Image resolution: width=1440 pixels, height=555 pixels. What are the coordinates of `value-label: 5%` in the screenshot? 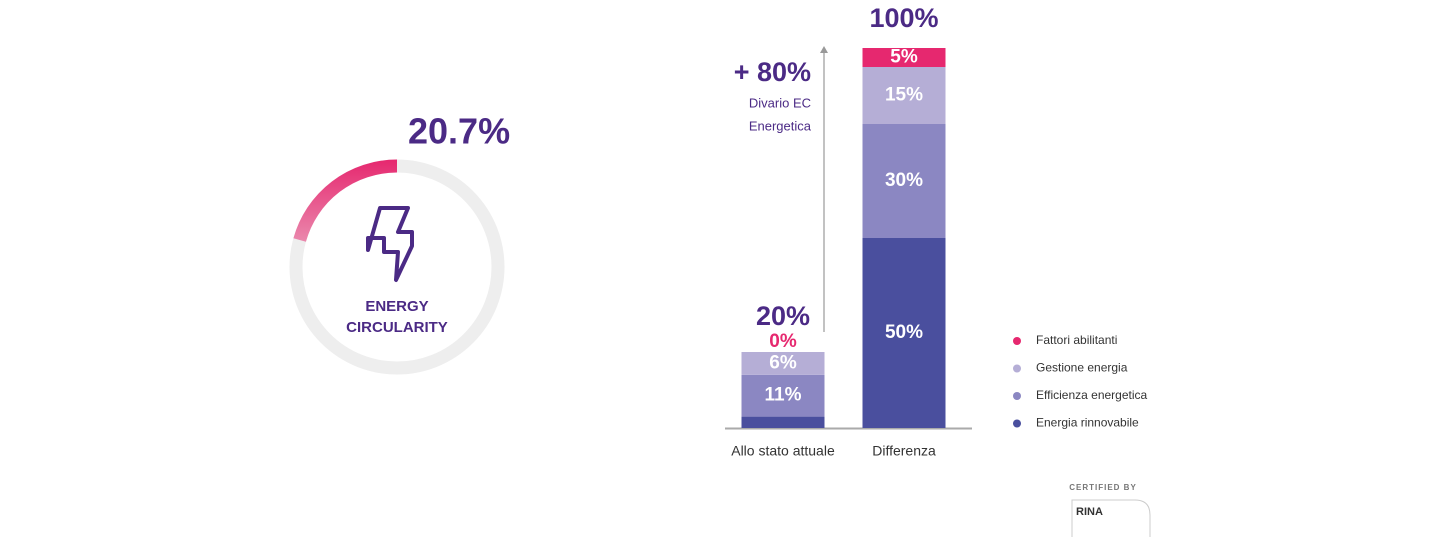 It's located at (904, 57).